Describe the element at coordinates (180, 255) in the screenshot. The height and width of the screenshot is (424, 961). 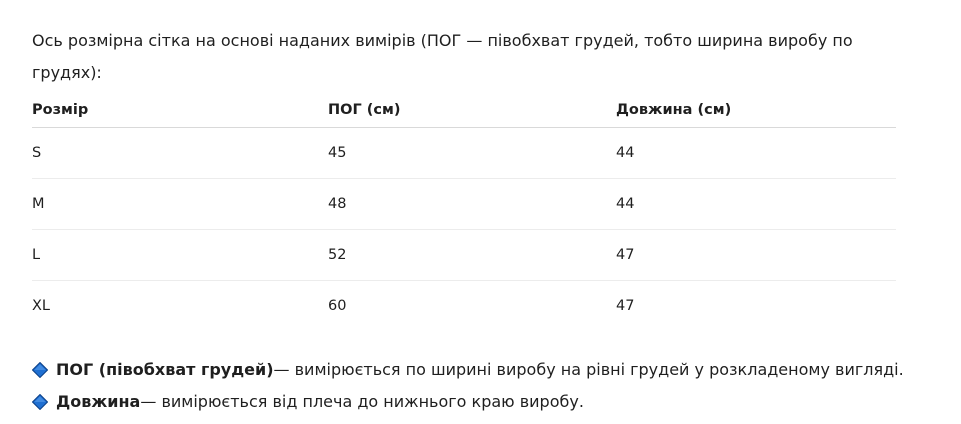
I see `cell-size: L` at that location.